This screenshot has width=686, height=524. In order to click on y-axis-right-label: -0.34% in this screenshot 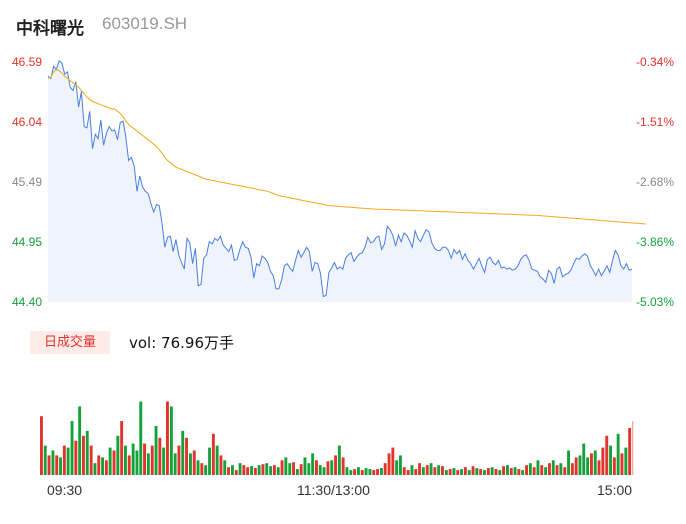, I will do `click(654, 62)`.